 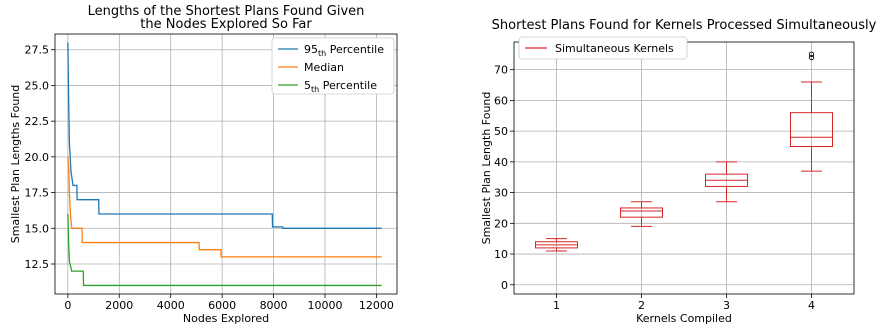 What do you see at coordinates (37, 121) in the screenshot?
I see `chart-1-y-tick-label: 22.5` at bounding box center [37, 121].